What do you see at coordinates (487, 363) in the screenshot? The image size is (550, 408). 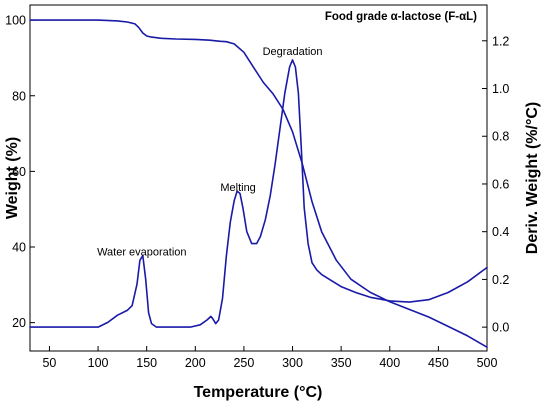 I see `x-tick-label: 500` at bounding box center [487, 363].